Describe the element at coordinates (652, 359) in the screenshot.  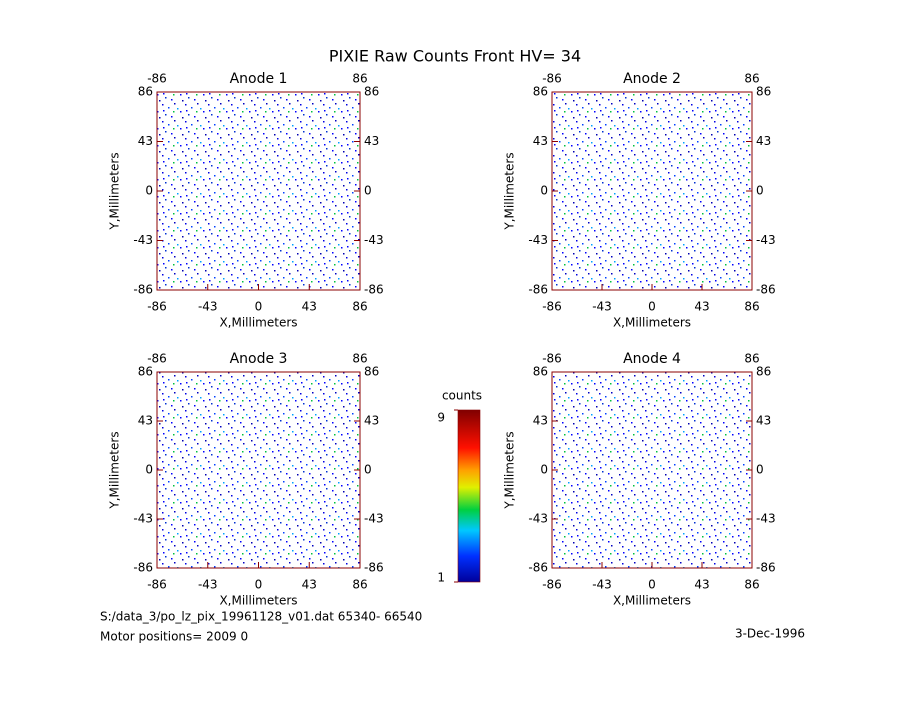
I see `panel-title: Anode 4` at that location.